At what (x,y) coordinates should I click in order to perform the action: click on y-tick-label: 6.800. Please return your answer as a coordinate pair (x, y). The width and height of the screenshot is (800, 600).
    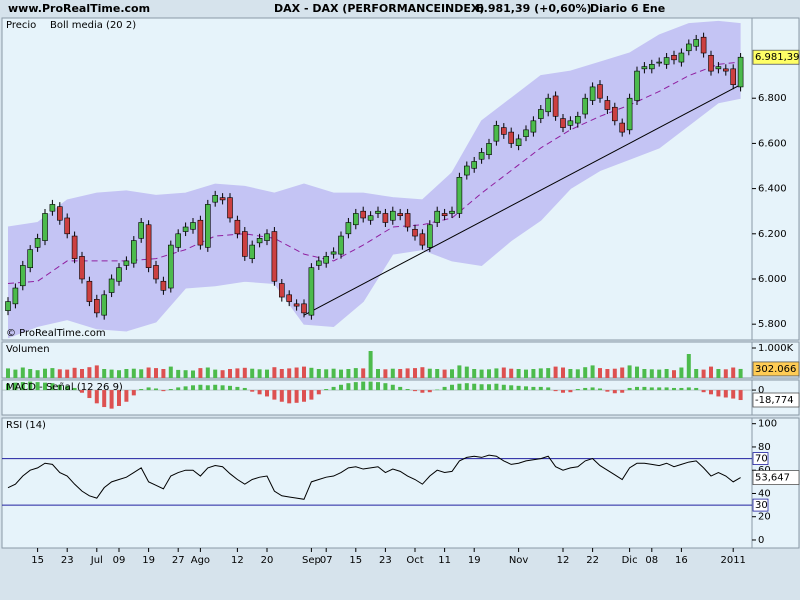
    Looking at the image, I should click on (772, 98).